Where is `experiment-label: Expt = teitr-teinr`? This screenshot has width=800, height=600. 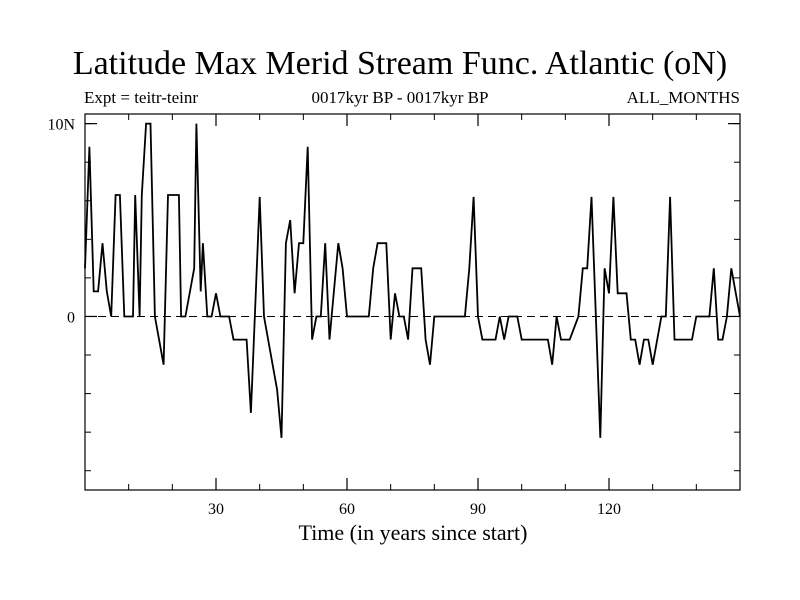 experiment-label: Expt = teitr-teinr is located at coordinates (141, 97).